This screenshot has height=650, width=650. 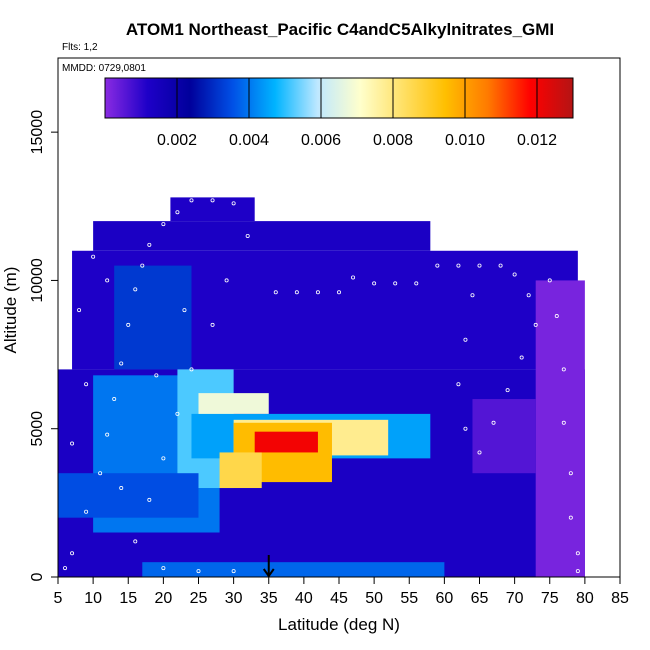 I want to click on latitude-marker-arrow, so click(x=268, y=566).